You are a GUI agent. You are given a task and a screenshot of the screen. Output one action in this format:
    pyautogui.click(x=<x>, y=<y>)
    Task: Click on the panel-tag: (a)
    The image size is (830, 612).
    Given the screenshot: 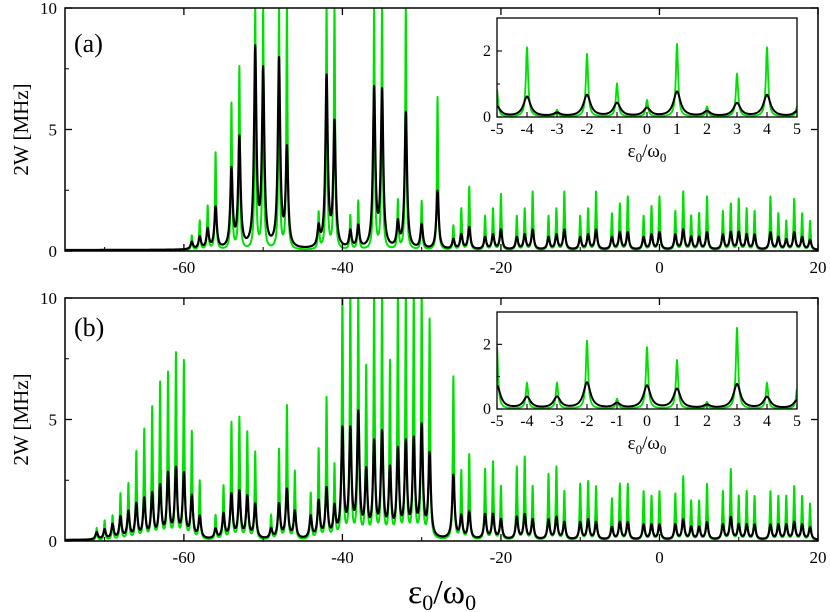 What is the action you would take?
    pyautogui.click(x=88, y=43)
    